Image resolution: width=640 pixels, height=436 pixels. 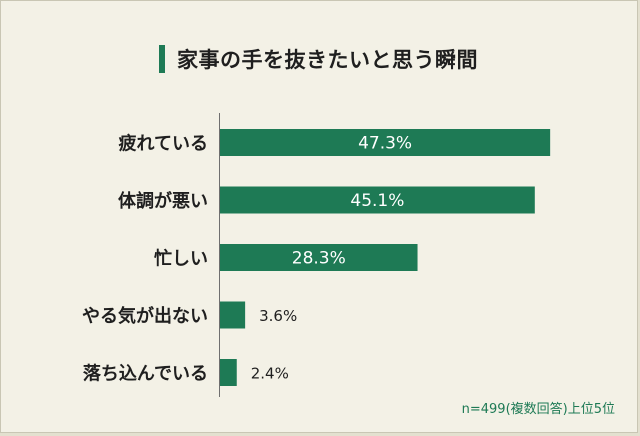 I want to click on category-label-3: 忙しい, so click(x=181, y=259).